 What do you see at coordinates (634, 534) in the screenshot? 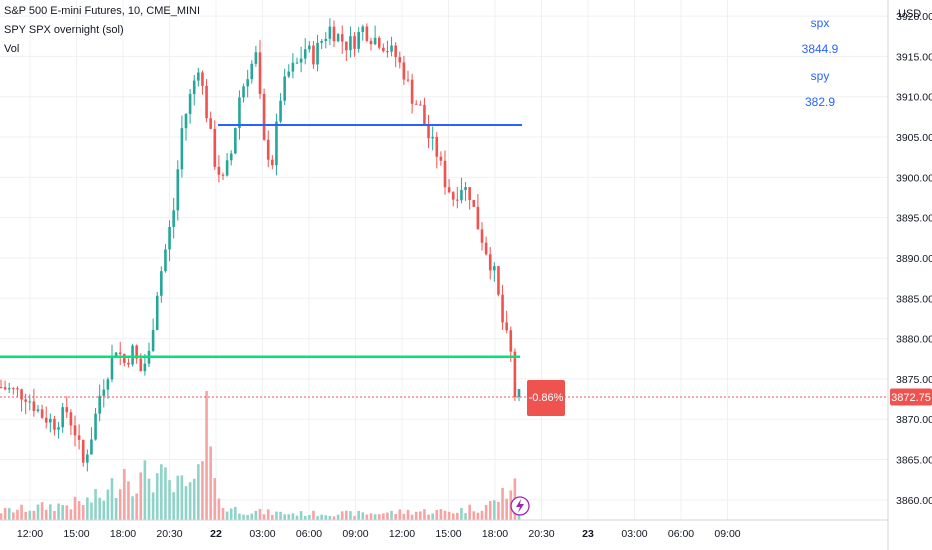
I see `time-tick-label: 03:00` at bounding box center [634, 534].